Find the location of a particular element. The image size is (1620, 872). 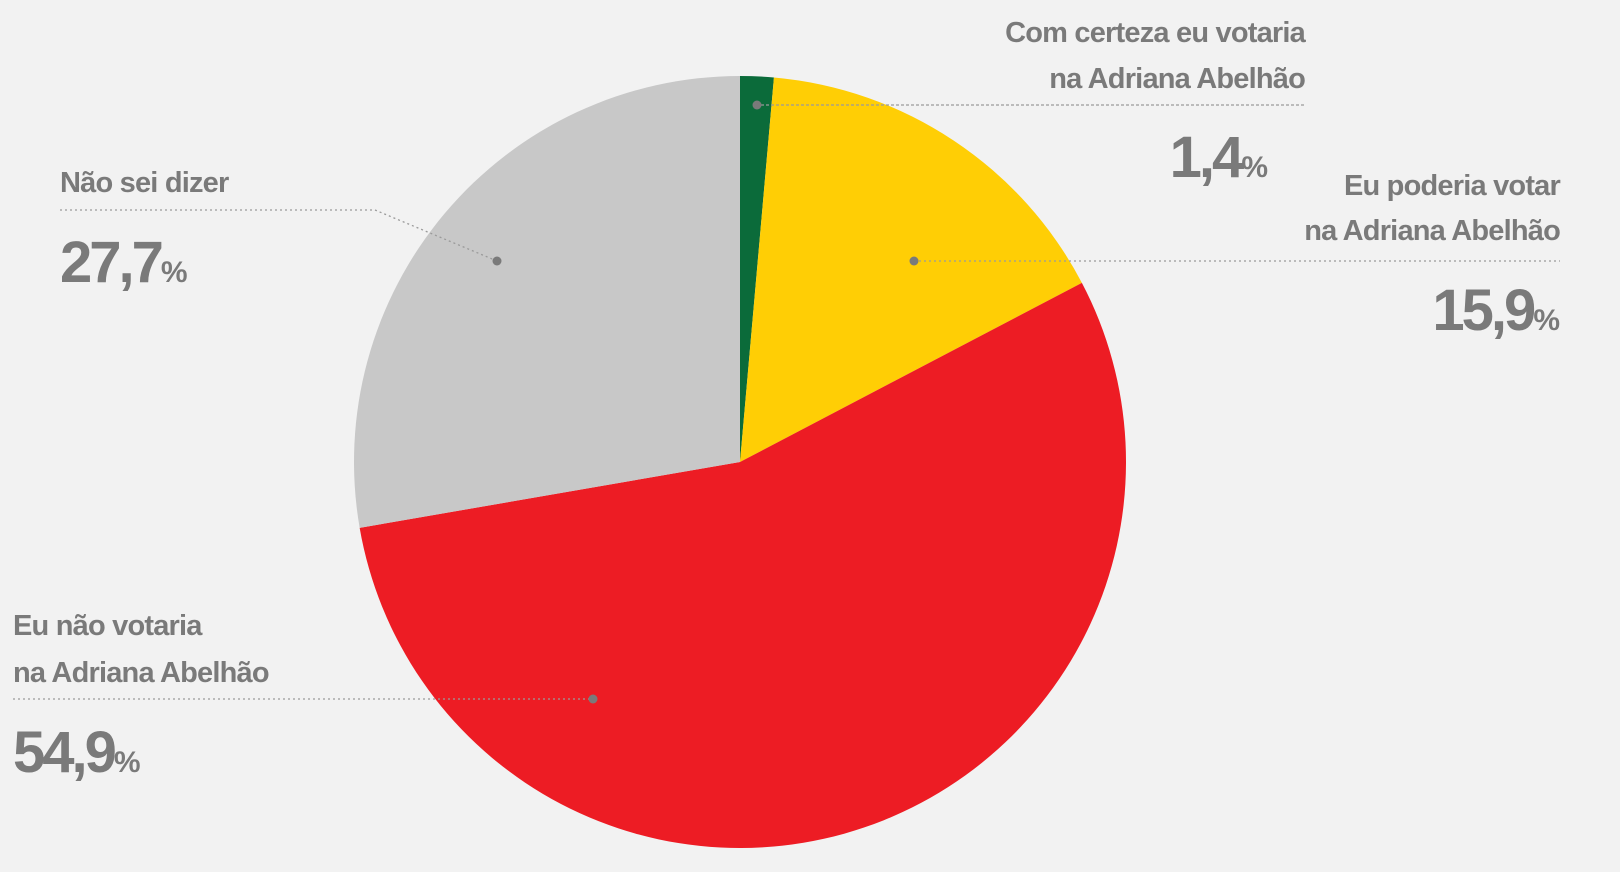

slice-label: Eu poderia votar is located at coordinates (1452, 186).